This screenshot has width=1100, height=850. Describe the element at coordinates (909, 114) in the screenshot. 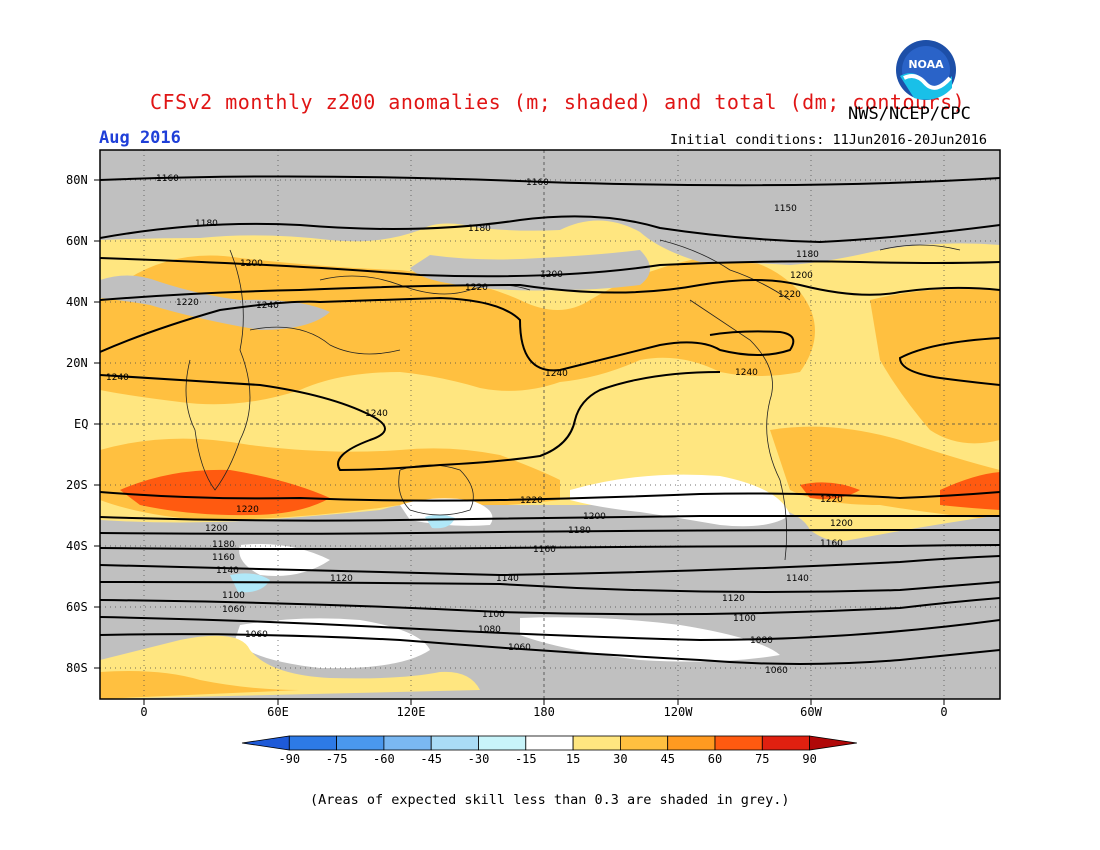

I see `agency-label: NWS/NCEP/CPC` at that location.